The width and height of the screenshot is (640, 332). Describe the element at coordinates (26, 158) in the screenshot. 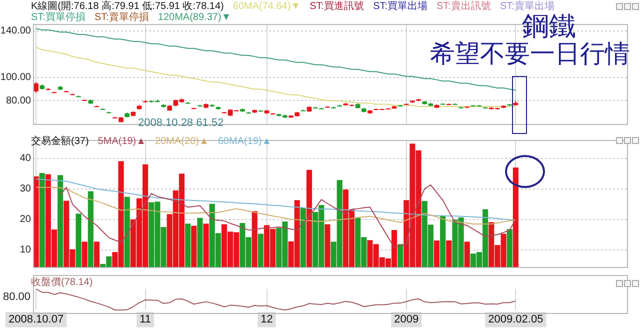

I see `y-tick-label: 40` at that location.